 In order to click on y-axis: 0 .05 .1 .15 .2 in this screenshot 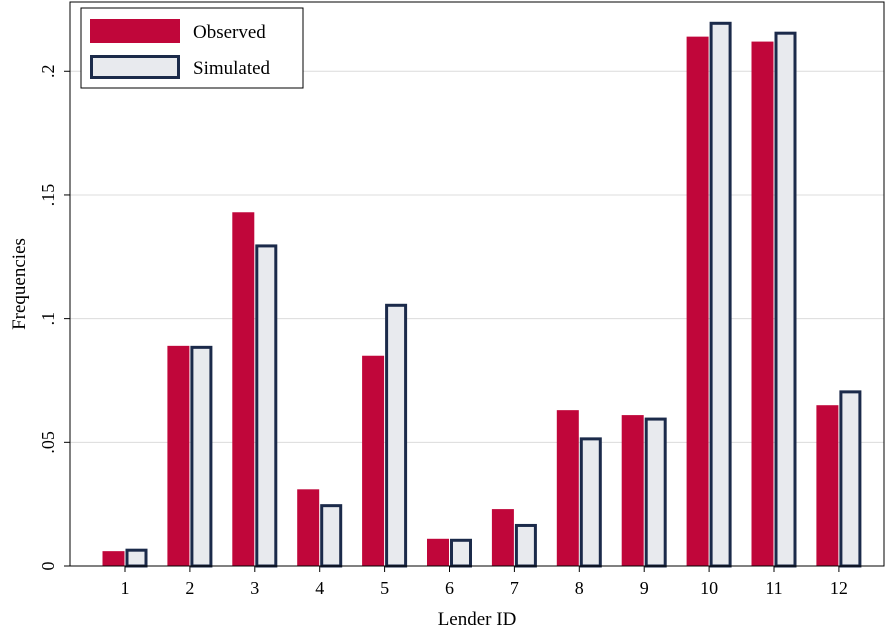, I will do `click(54, 318)`.